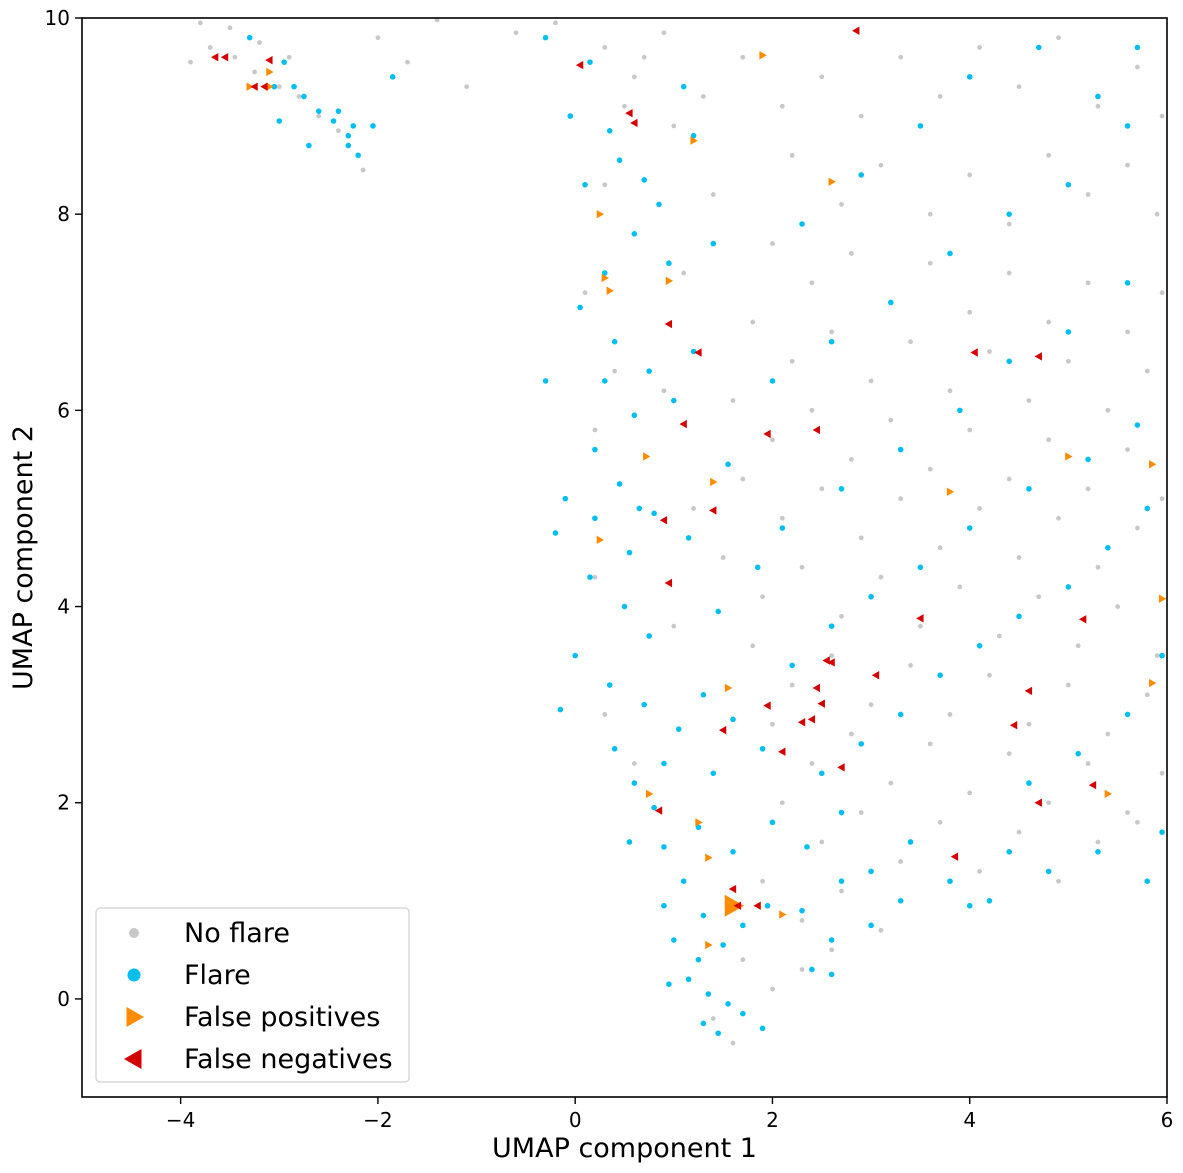 This screenshot has height=1173, width=1183. I want to click on x-tick-label: 0, so click(575, 1120).